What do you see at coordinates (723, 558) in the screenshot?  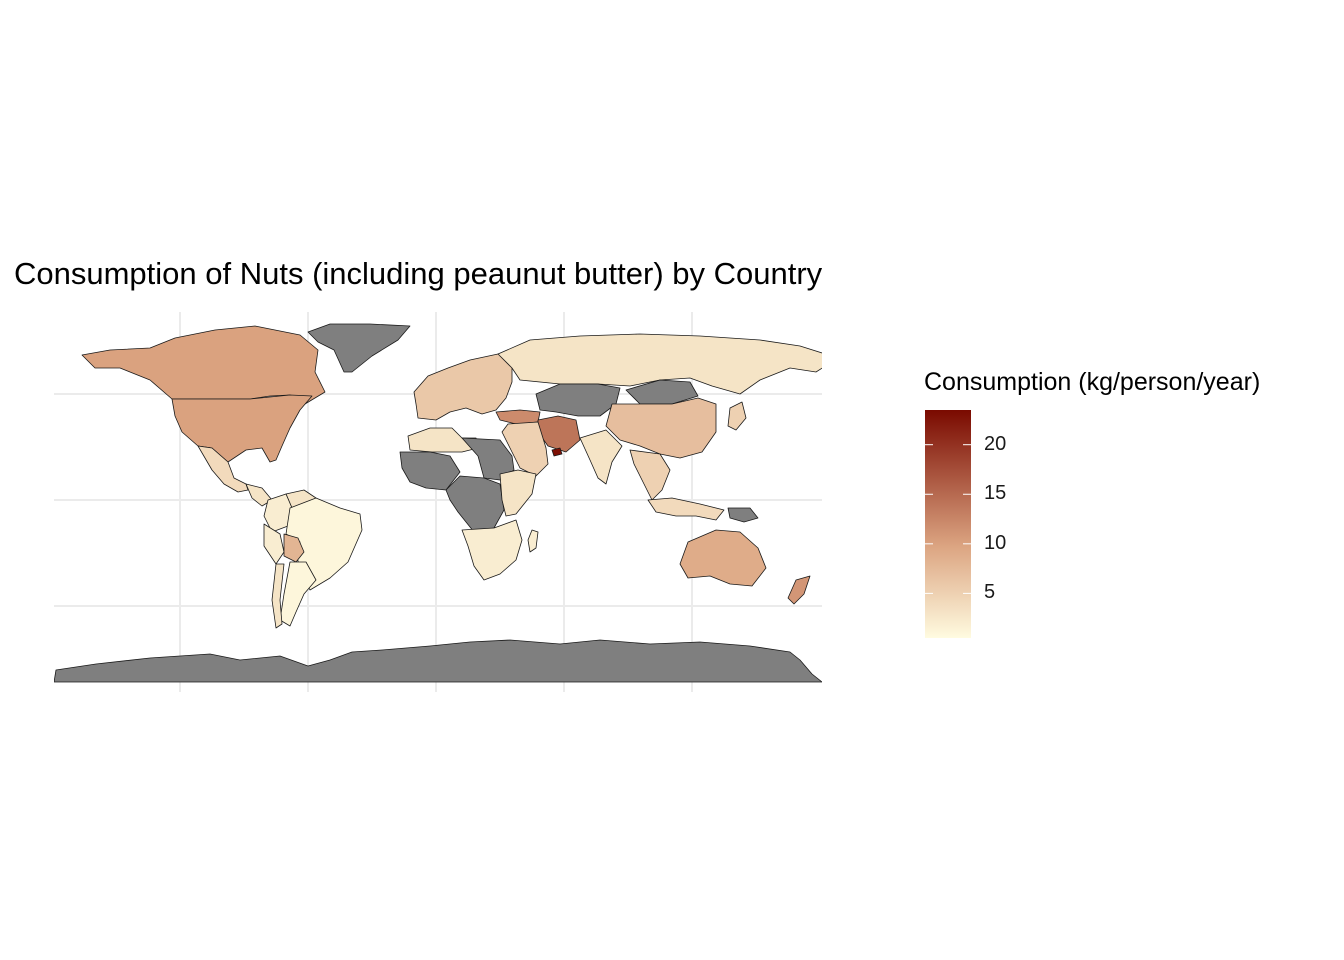 I see `region-australia` at bounding box center [723, 558].